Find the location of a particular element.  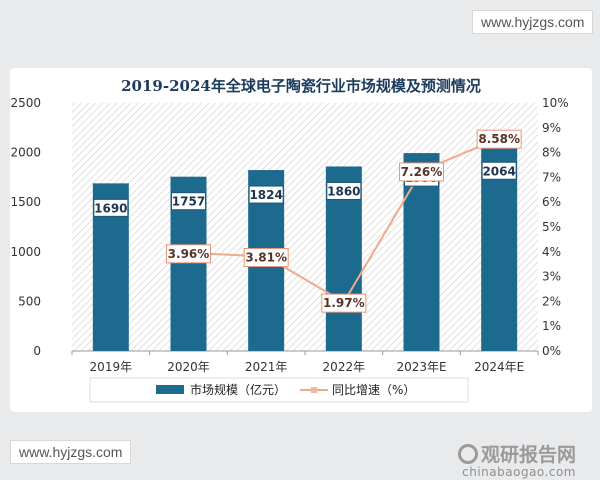

watermark-bottom: www.hyjzgs.com is located at coordinates (71, 452).